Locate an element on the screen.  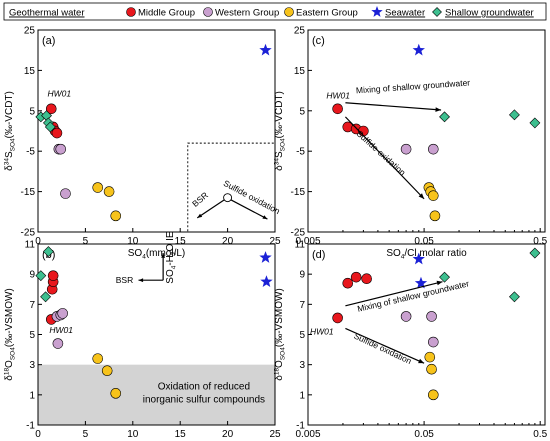
panel-label: (d) is located at coordinates (318, 255).